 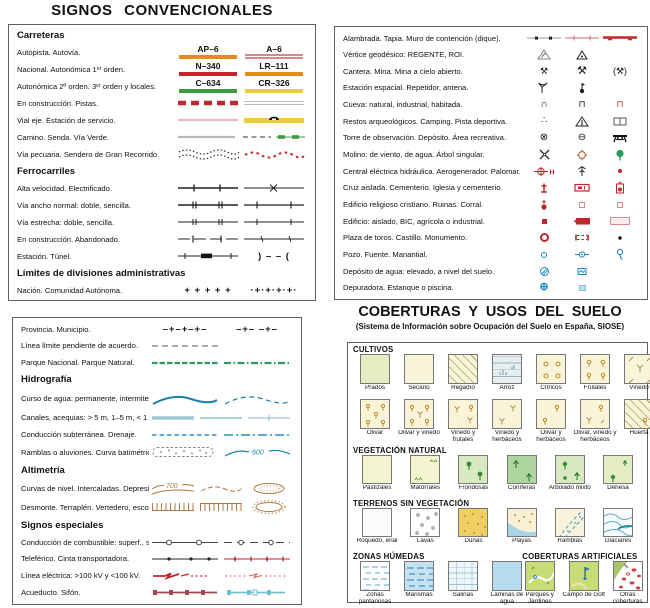 I want to click on vertice-regente-symbol, so click(x=544, y=54).